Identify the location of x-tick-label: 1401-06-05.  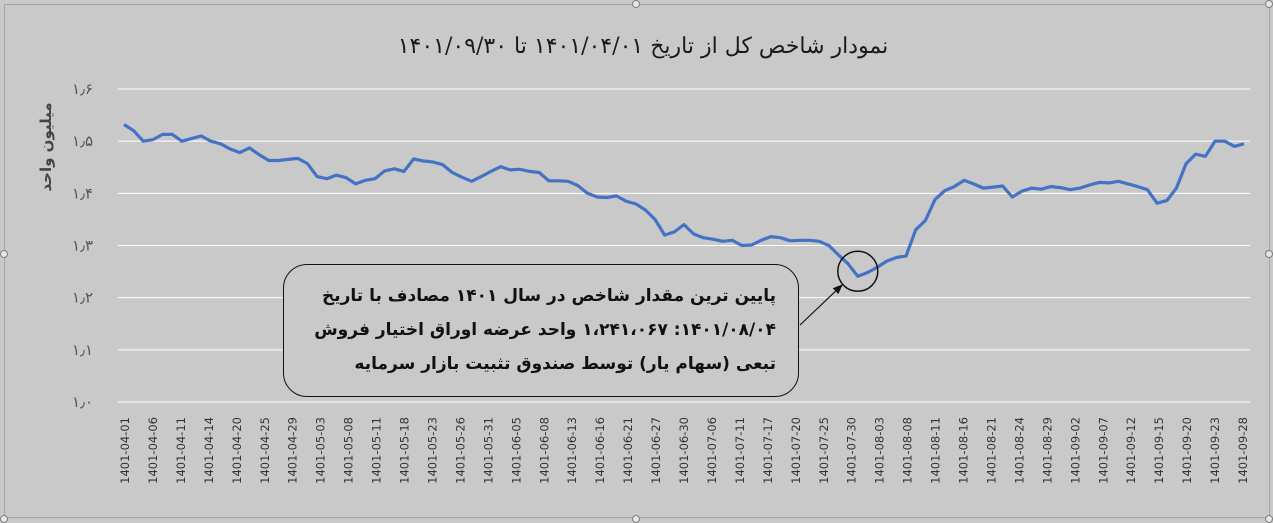
(516, 450).